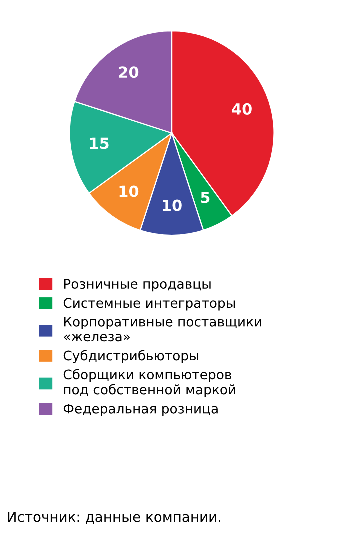 The image size is (344, 544). Describe the element at coordinates (242, 109) in the screenshot. I see `data-label: 40` at that location.